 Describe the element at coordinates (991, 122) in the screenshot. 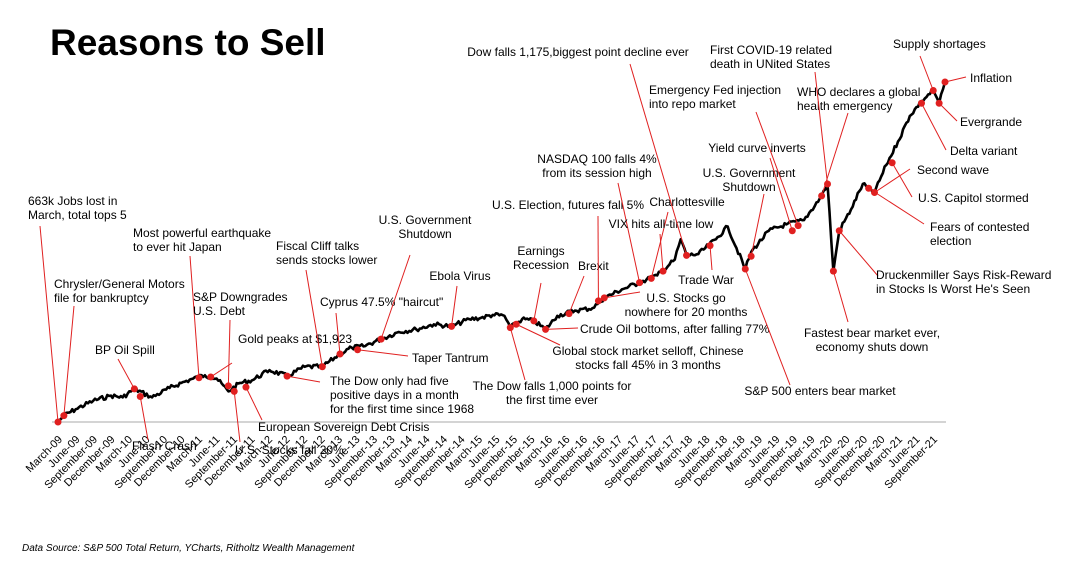

I see `annotation-label: Evergrande` at that location.